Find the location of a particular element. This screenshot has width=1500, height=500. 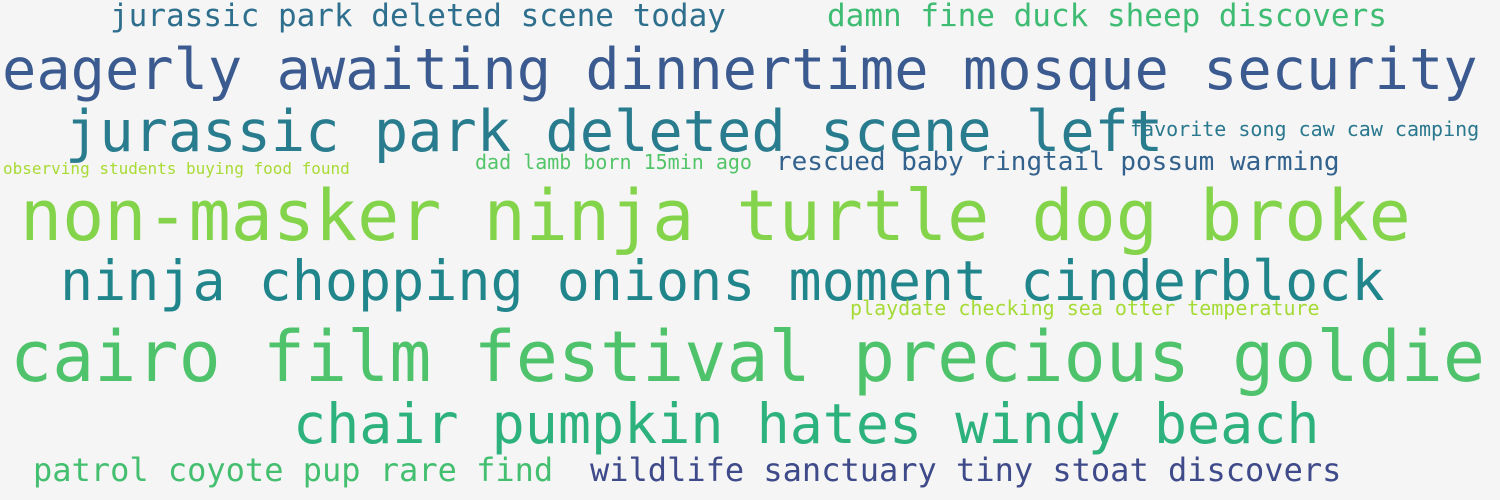

phrase-damn-fine-duck: damn fine duck sheep discovers is located at coordinates (1107, 17).